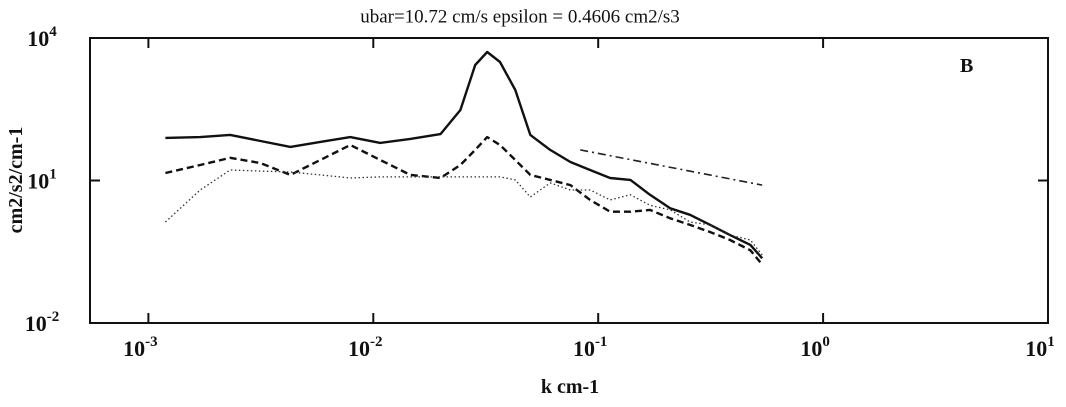  I want to click on y-axis-label: cm2/s2/cm-1, so click(16, 180).